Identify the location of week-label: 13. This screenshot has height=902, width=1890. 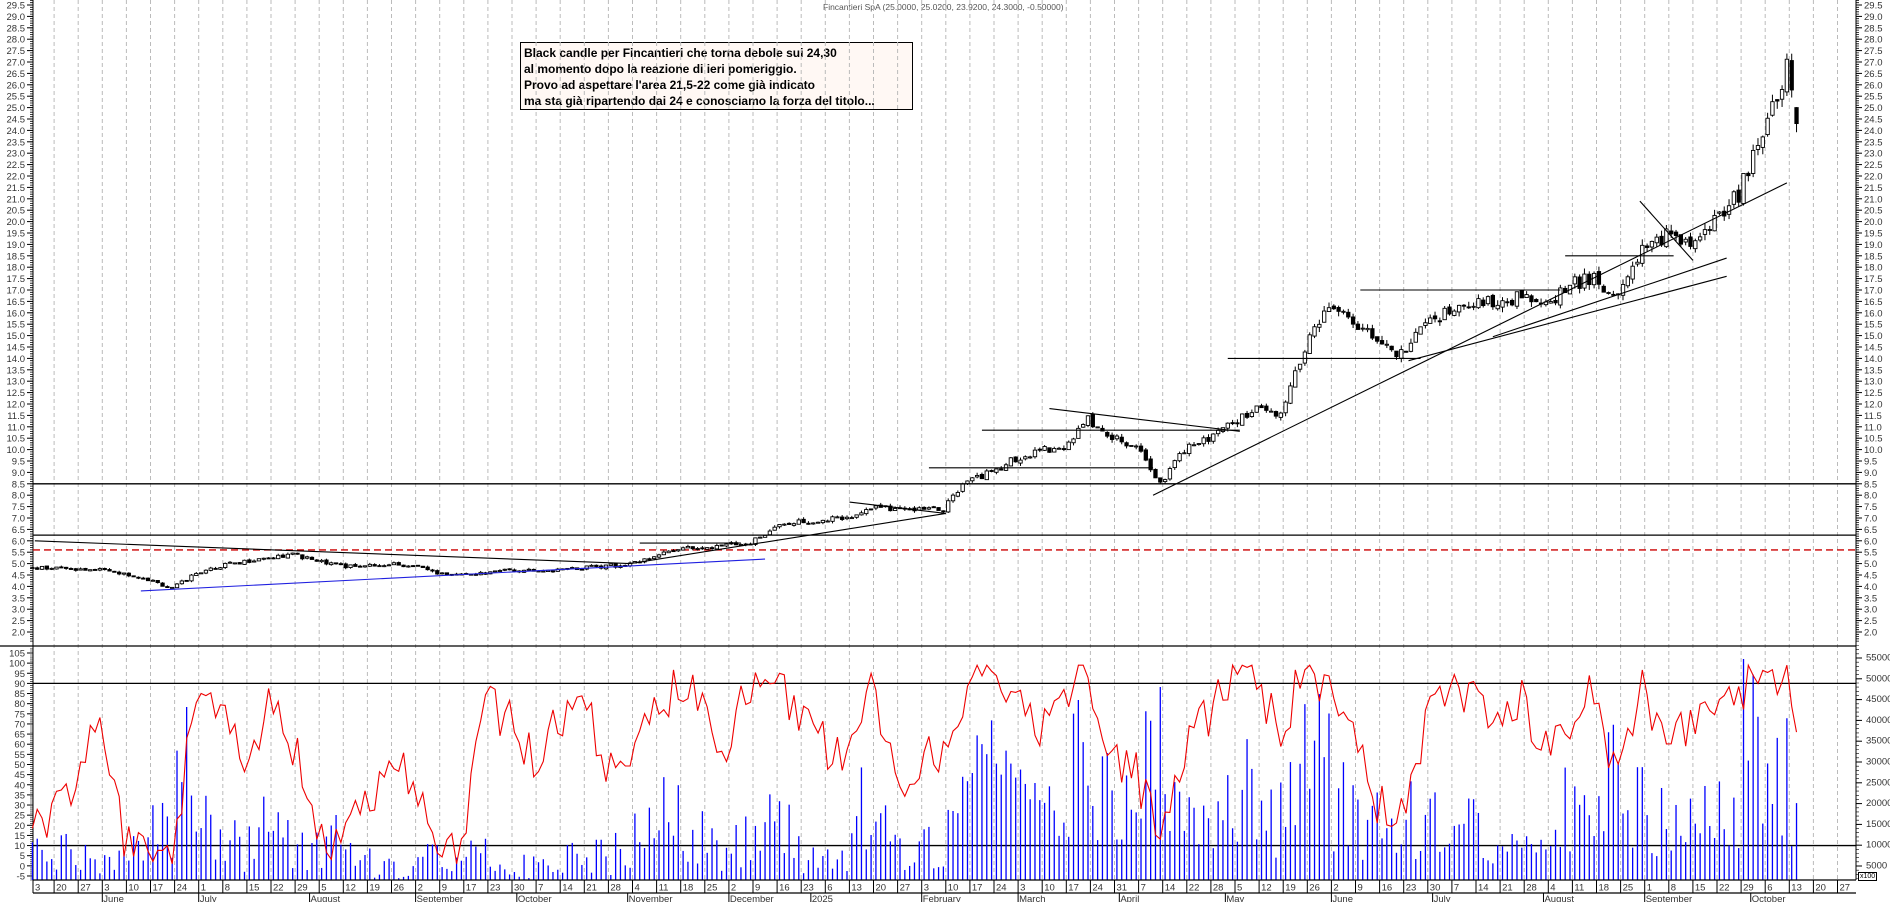
(1796, 888).